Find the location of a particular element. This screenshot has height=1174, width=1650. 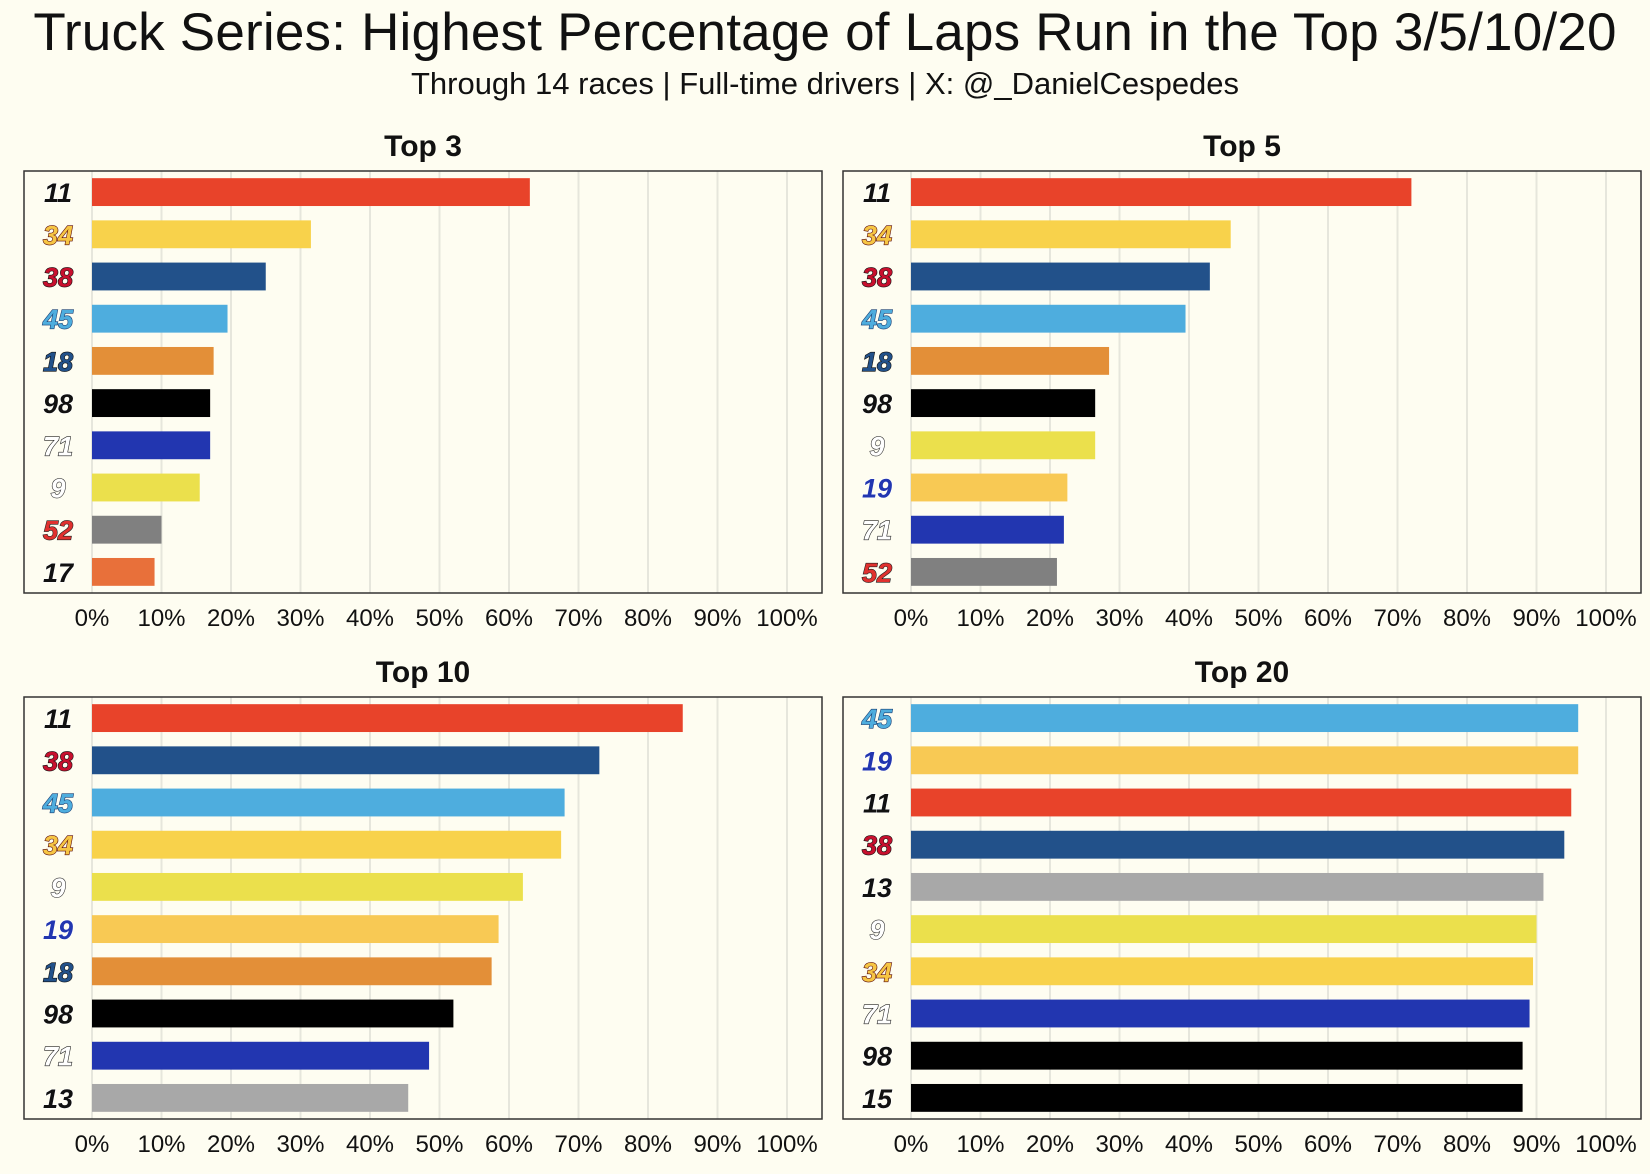

panel-title: Top 5 is located at coordinates (1242, 146).